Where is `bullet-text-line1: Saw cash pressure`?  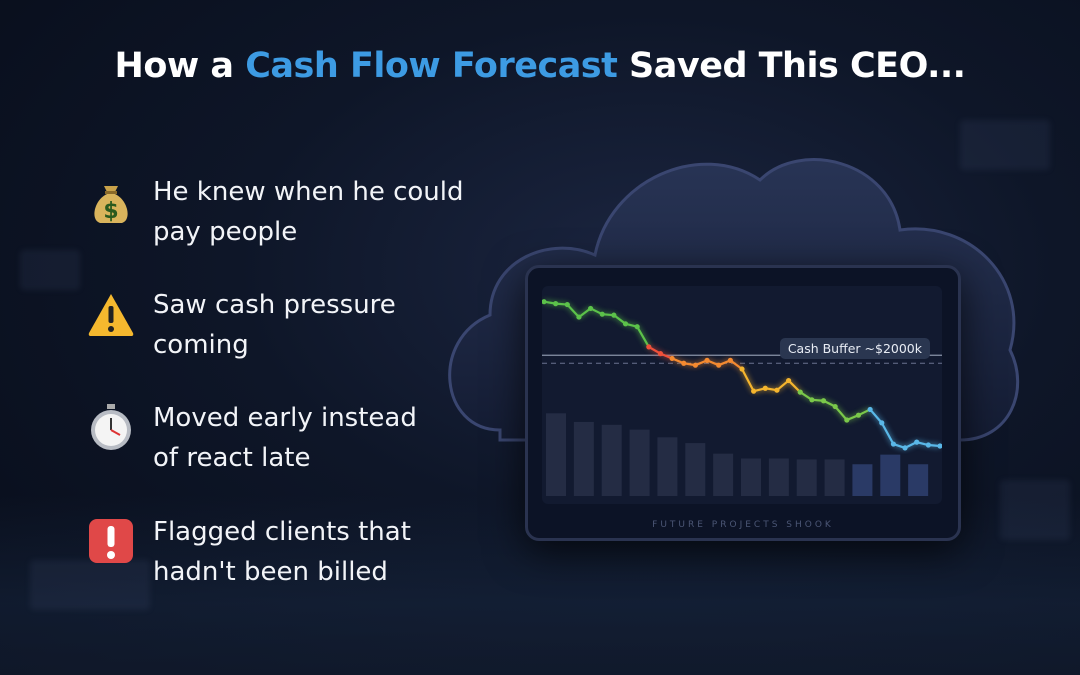 bullet-text-line1: Saw cash pressure is located at coordinates (274, 305).